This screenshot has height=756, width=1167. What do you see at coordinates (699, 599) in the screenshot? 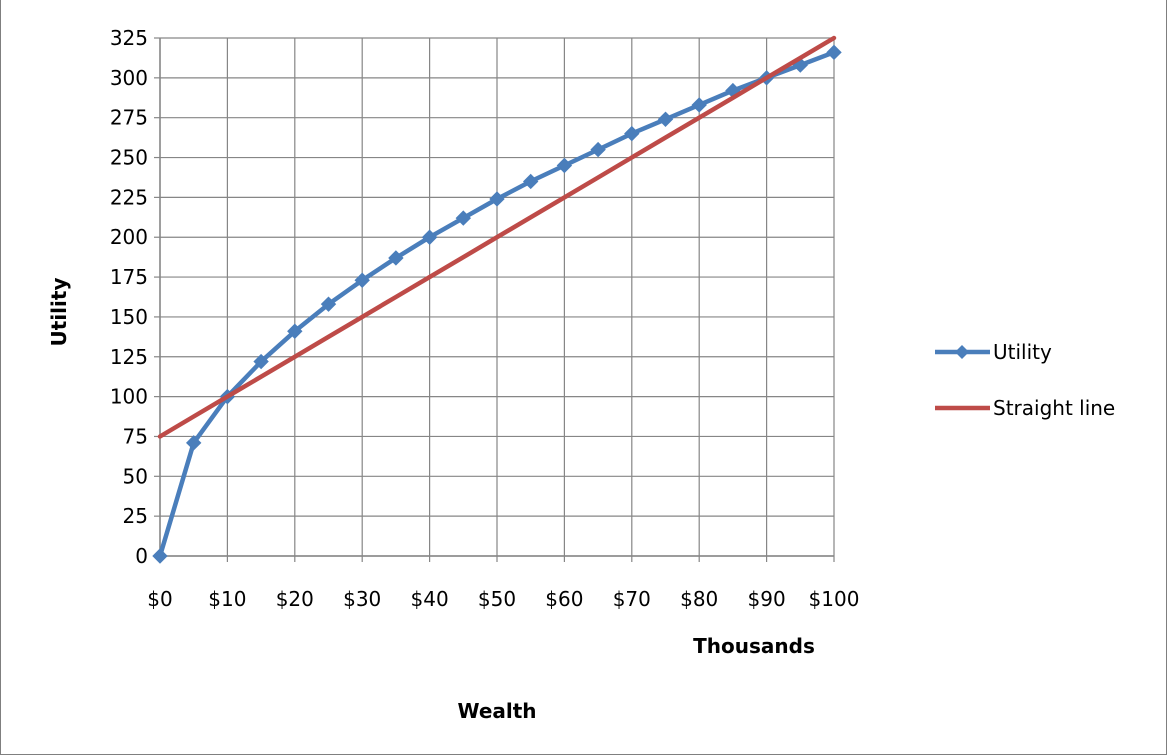
I see `x-tick-label: $80` at bounding box center [699, 599].